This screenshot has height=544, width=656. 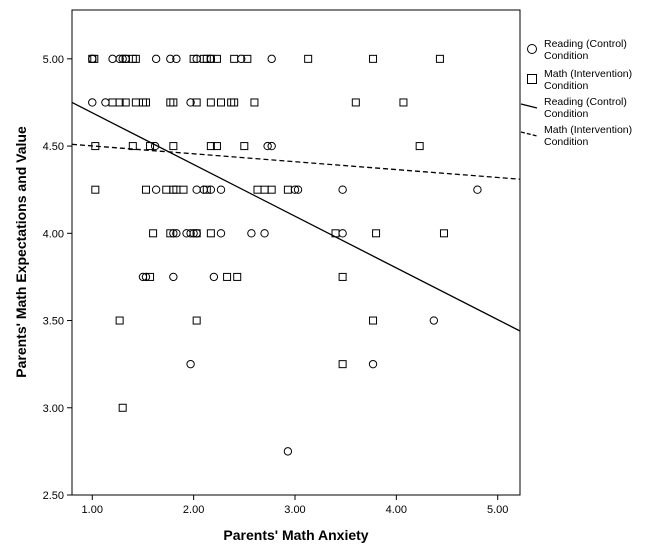 What do you see at coordinates (53, 60) in the screenshot?
I see `y-tick-label: 5.00` at bounding box center [53, 60].